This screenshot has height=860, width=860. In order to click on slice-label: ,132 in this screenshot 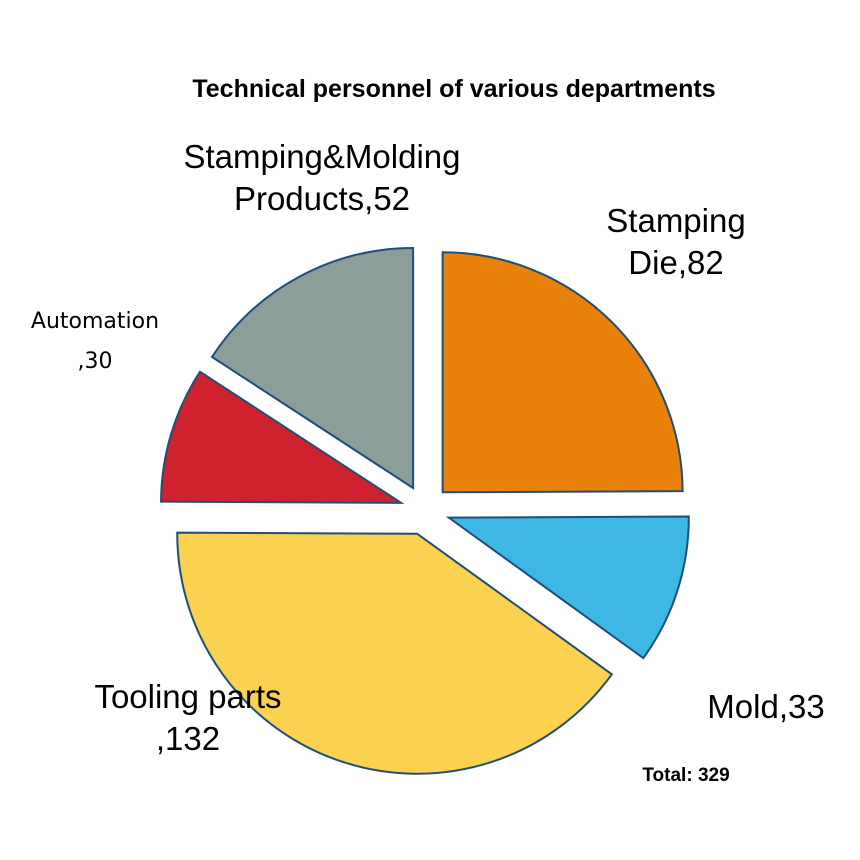, I will do `click(188, 738)`.